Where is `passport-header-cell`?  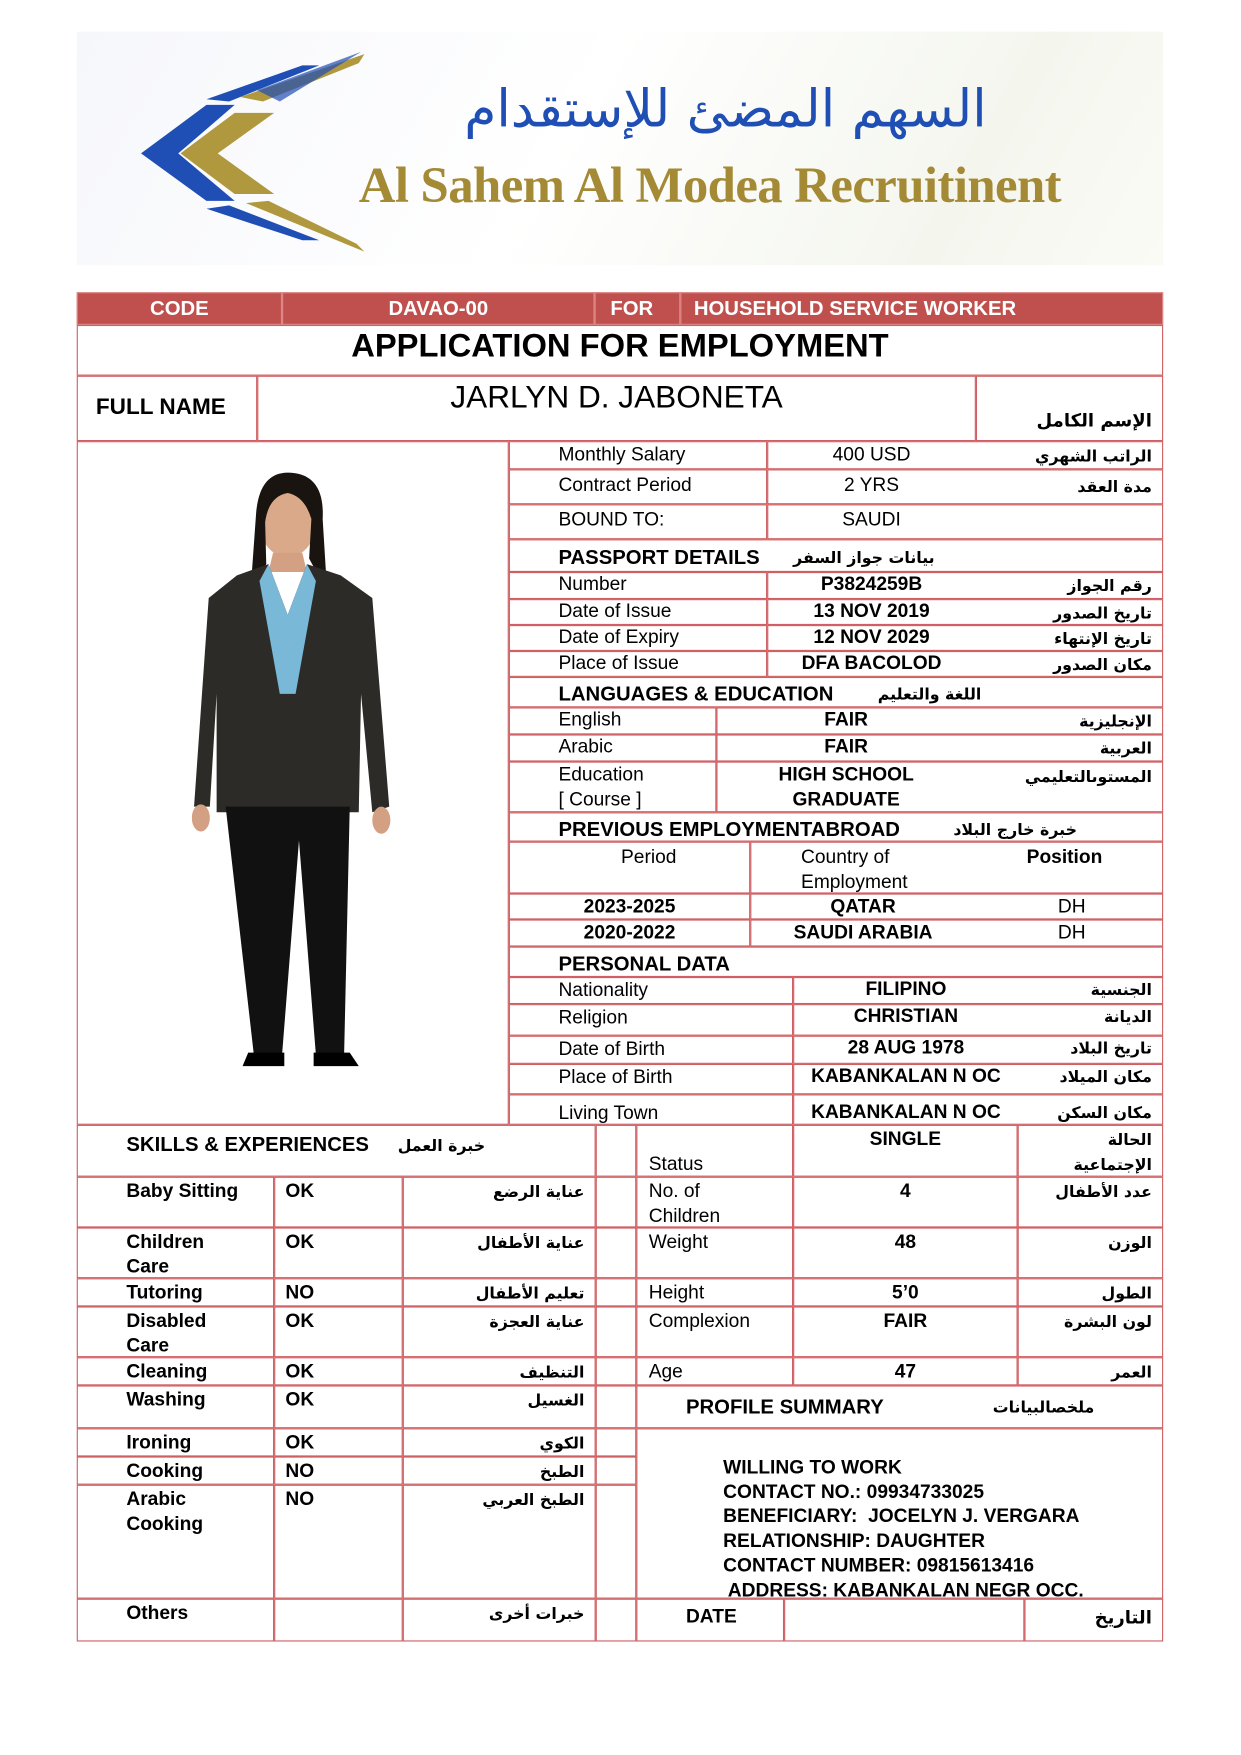 passport-header-cell is located at coordinates (836, 555).